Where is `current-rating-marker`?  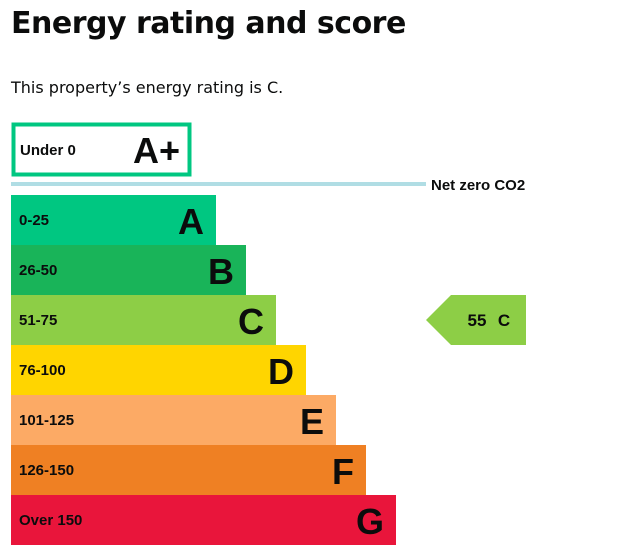 current-rating-marker is located at coordinates (476, 320).